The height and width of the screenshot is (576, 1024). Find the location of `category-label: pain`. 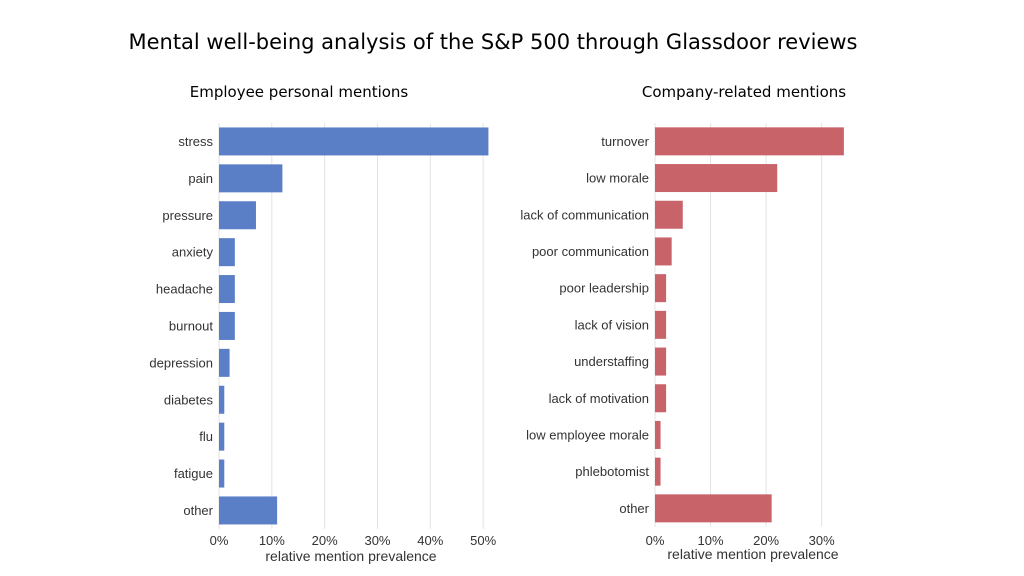

category-label: pain is located at coordinates (200, 178).